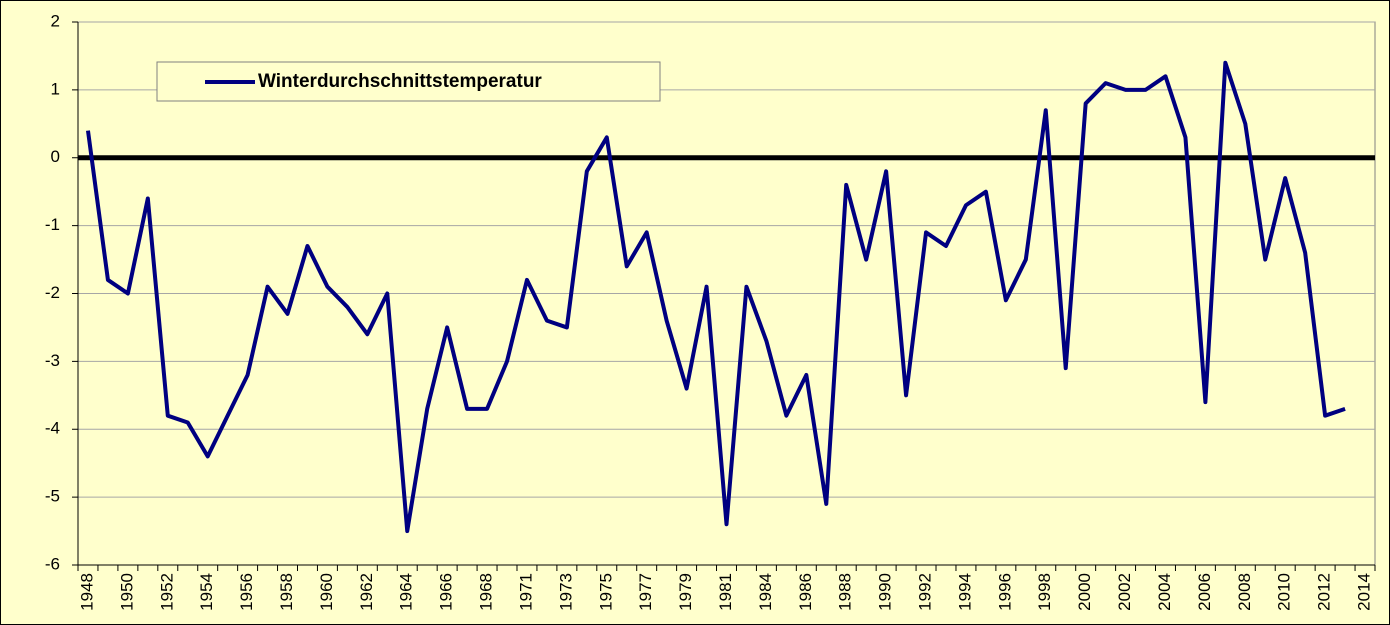 The width and height of the screenshot is (1390, 625). Describe the element at coordinates (925, 592) in the screenshot. I see `x-tick-label: 1992` at that location.